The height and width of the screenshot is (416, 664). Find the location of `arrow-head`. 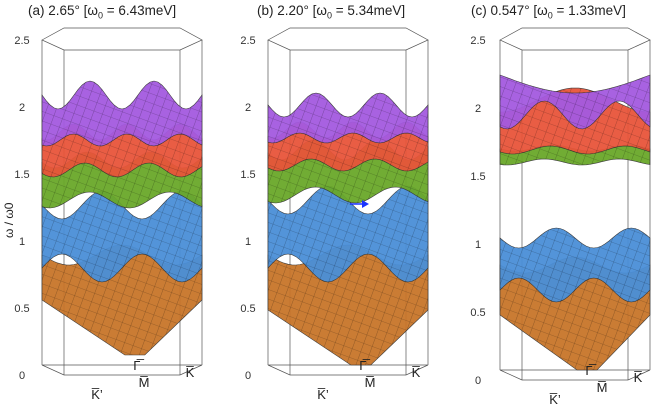

arrow-head is located at coordinates (365, 204).